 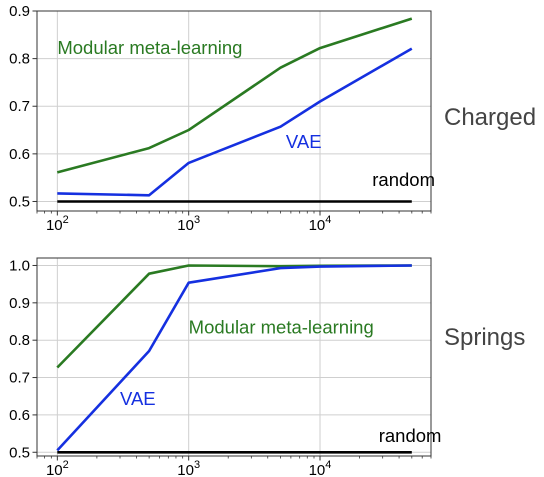 I want to click on panel-label-springs: Springs, so click(x=484, y=337).